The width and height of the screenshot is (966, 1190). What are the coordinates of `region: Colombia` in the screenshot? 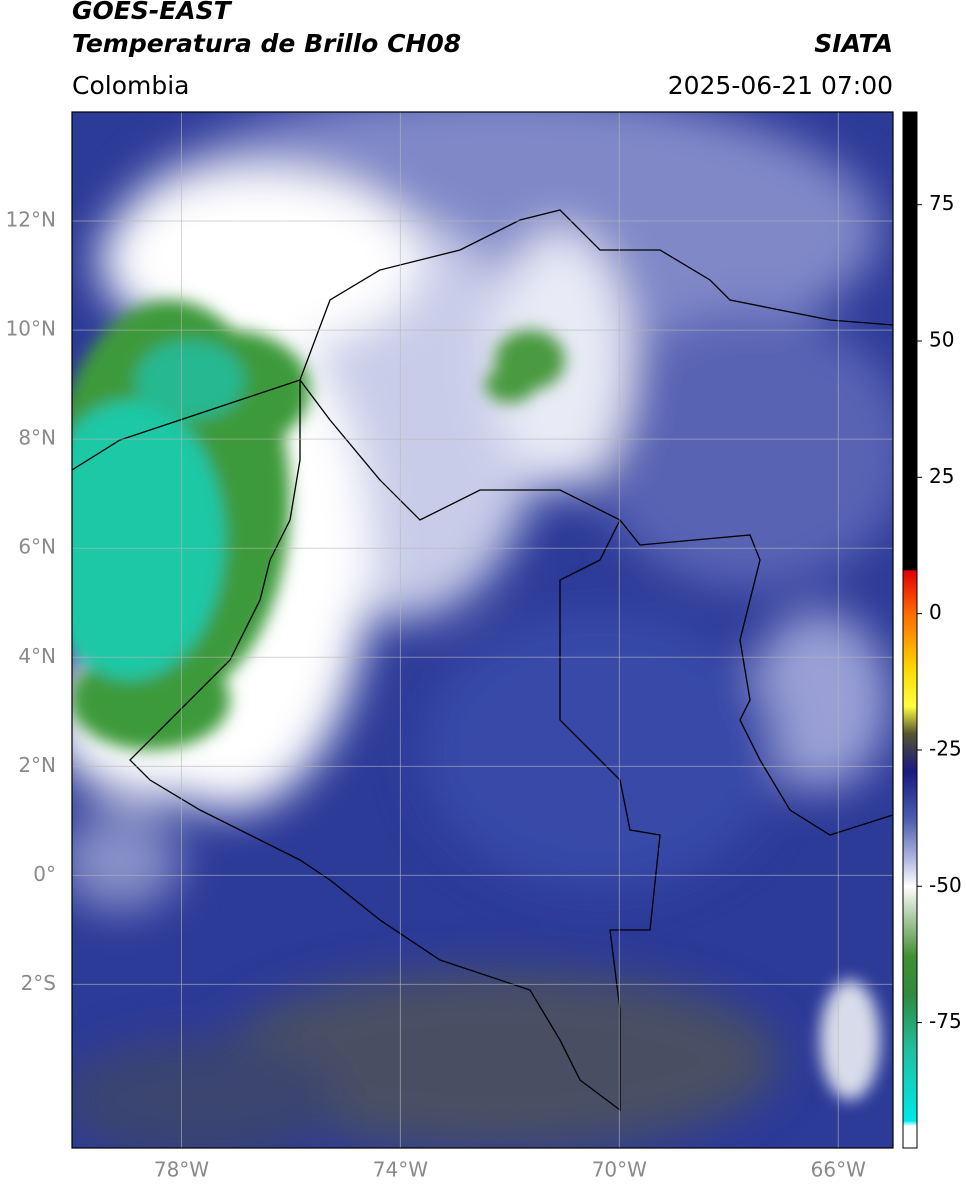 It's located at (130, 85).